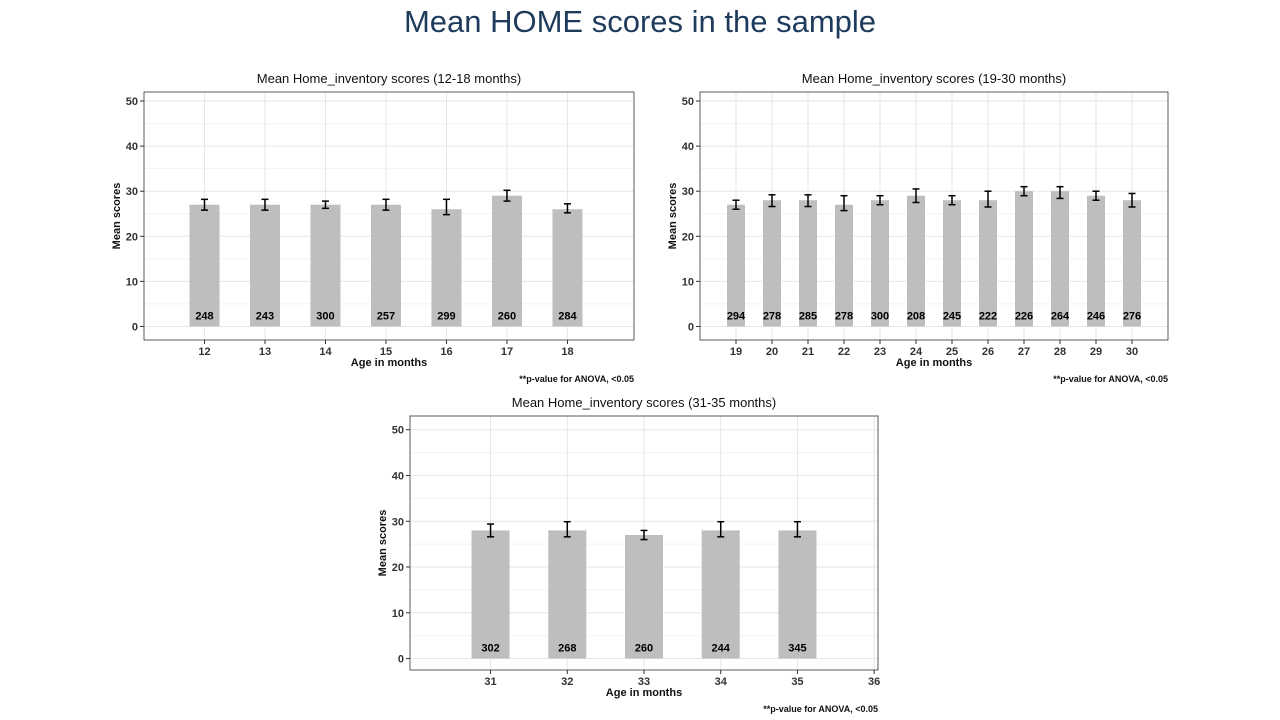 Image resolution: width=1280 pixels, height=720 pixels. Describe the element at coordinates (132, 147) in the screenshot. I see `y-tick-label: 40` at that location.